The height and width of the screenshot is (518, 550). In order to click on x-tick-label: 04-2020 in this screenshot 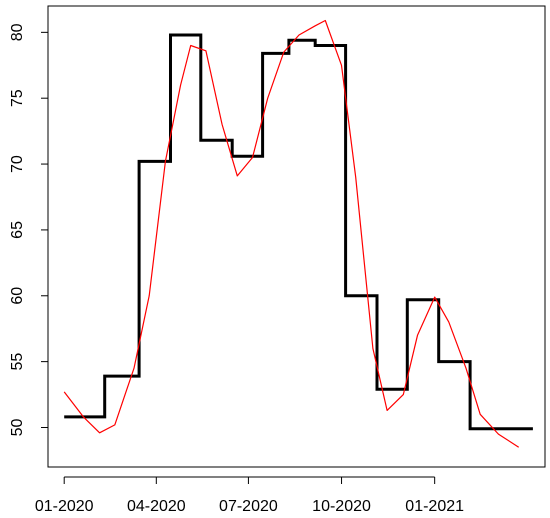, I will do `click(156, 506)`.